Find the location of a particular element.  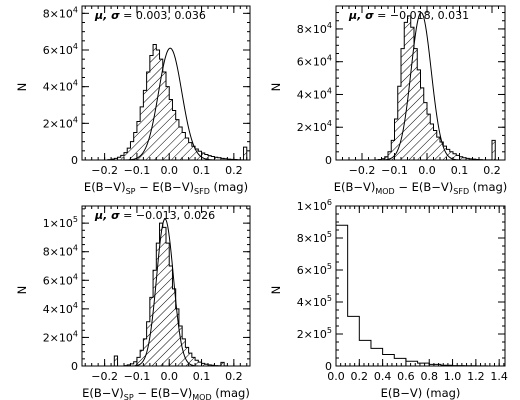

stats-annotation: μ, σ = −0.018, 0.031 is located at coordinates (408, 15).